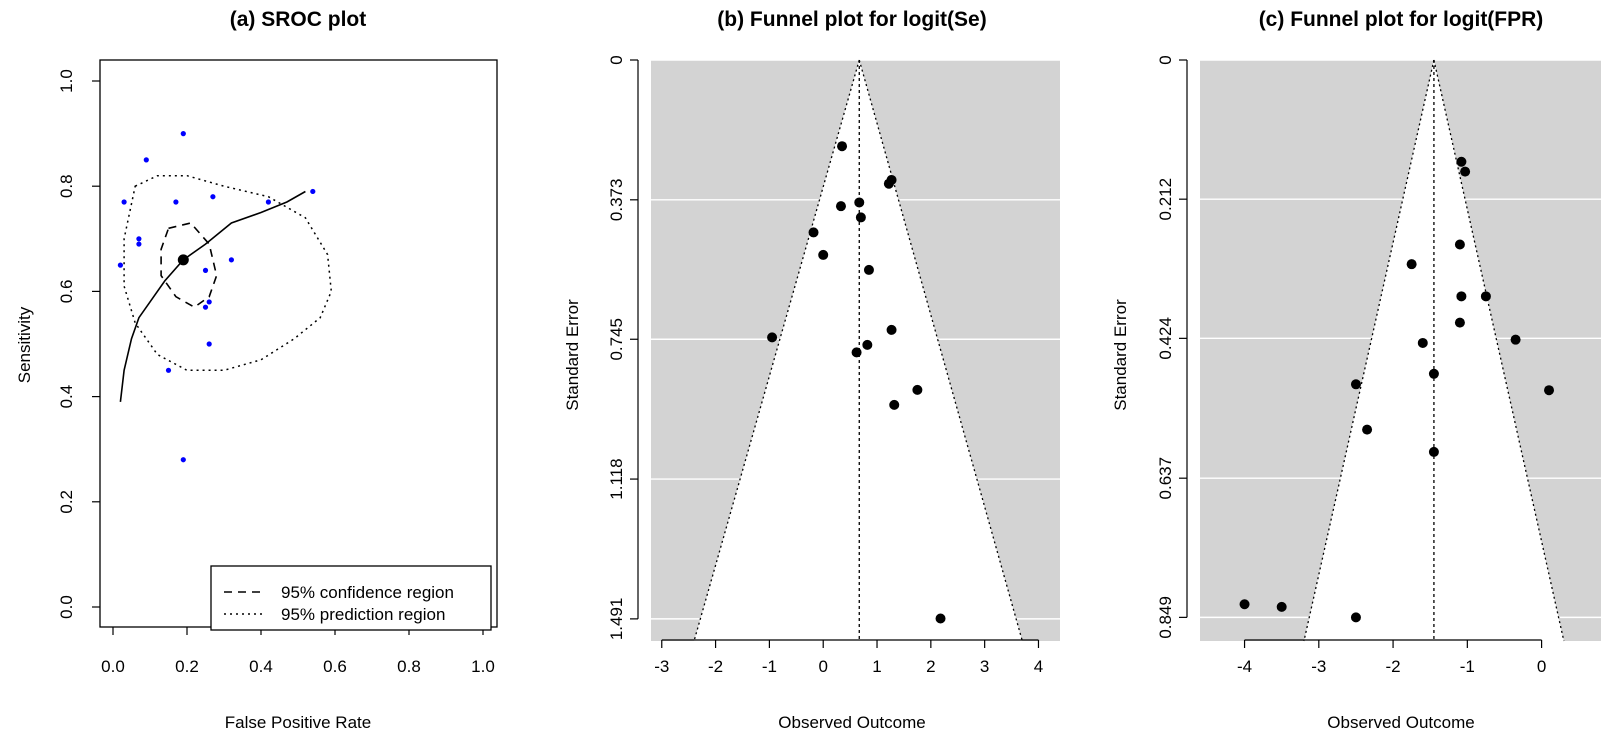  Describe the element at coordinates (1499, 350) in the screenshot. I see `funnel-fpr-funnel-right-edge` at that location.